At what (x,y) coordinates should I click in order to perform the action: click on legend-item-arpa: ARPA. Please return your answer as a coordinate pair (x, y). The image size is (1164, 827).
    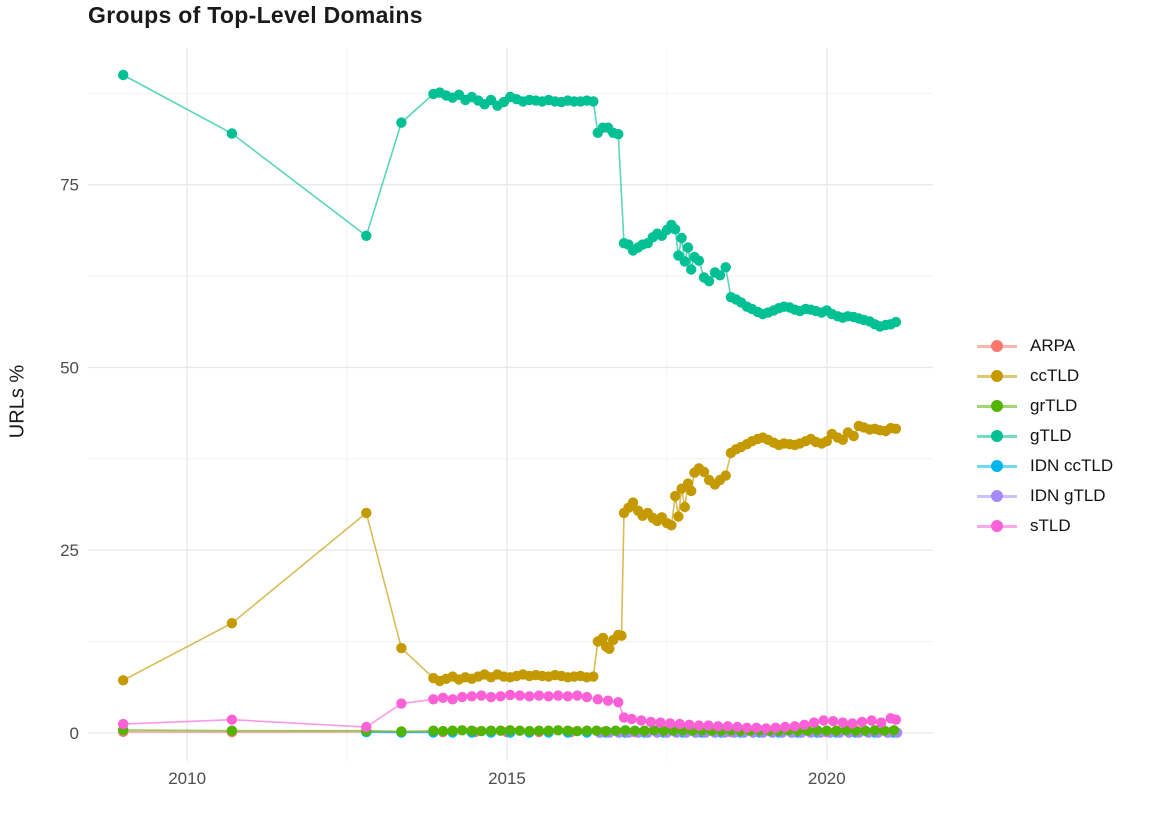
    Looking at the image, I should click on (1045, 346).